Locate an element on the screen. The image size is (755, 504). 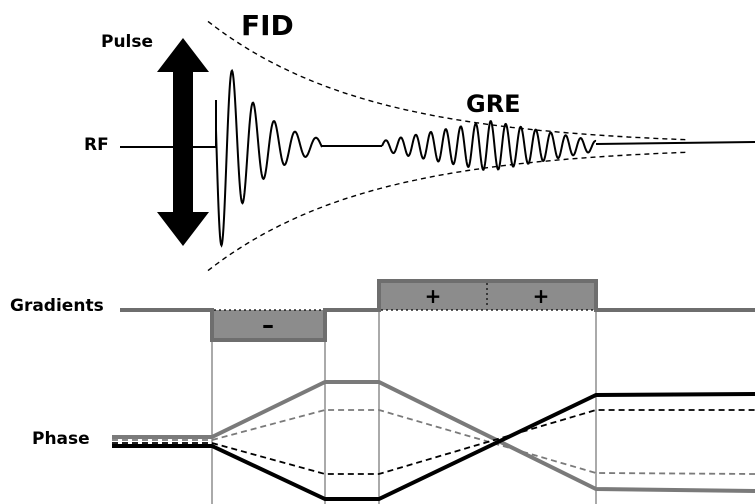
negative-lobe-sign: – is located at coordinates (268, 325).